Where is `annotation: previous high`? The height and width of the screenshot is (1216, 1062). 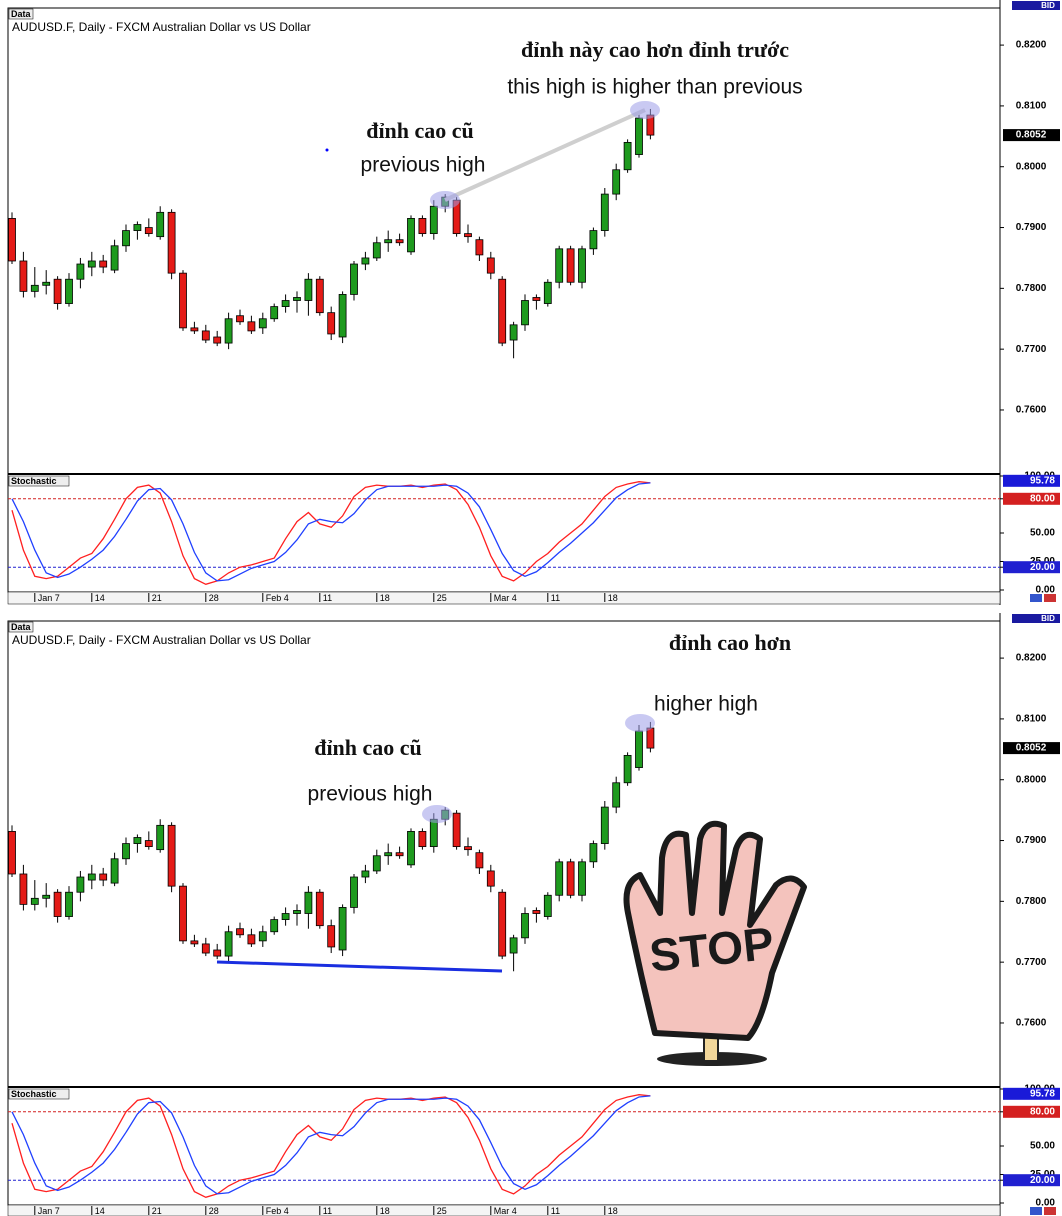
annotation: previous high is located at coordinates (370, 794).